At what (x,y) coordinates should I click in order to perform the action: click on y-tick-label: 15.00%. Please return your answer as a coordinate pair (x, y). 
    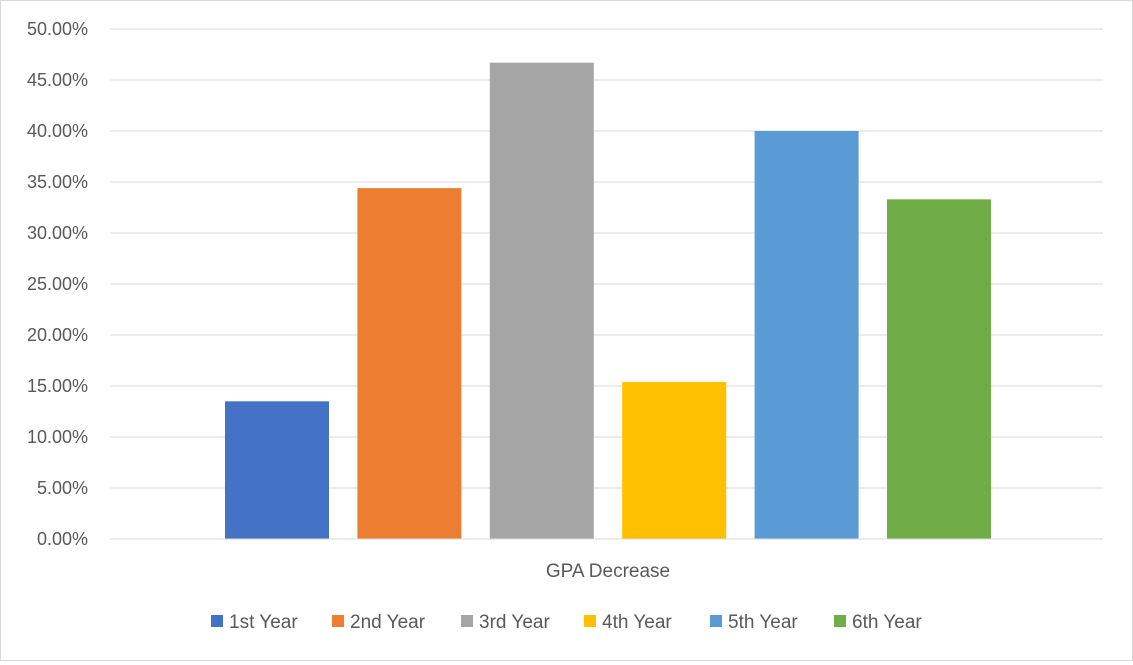
    Looking at the image, I should click on (57, 386).